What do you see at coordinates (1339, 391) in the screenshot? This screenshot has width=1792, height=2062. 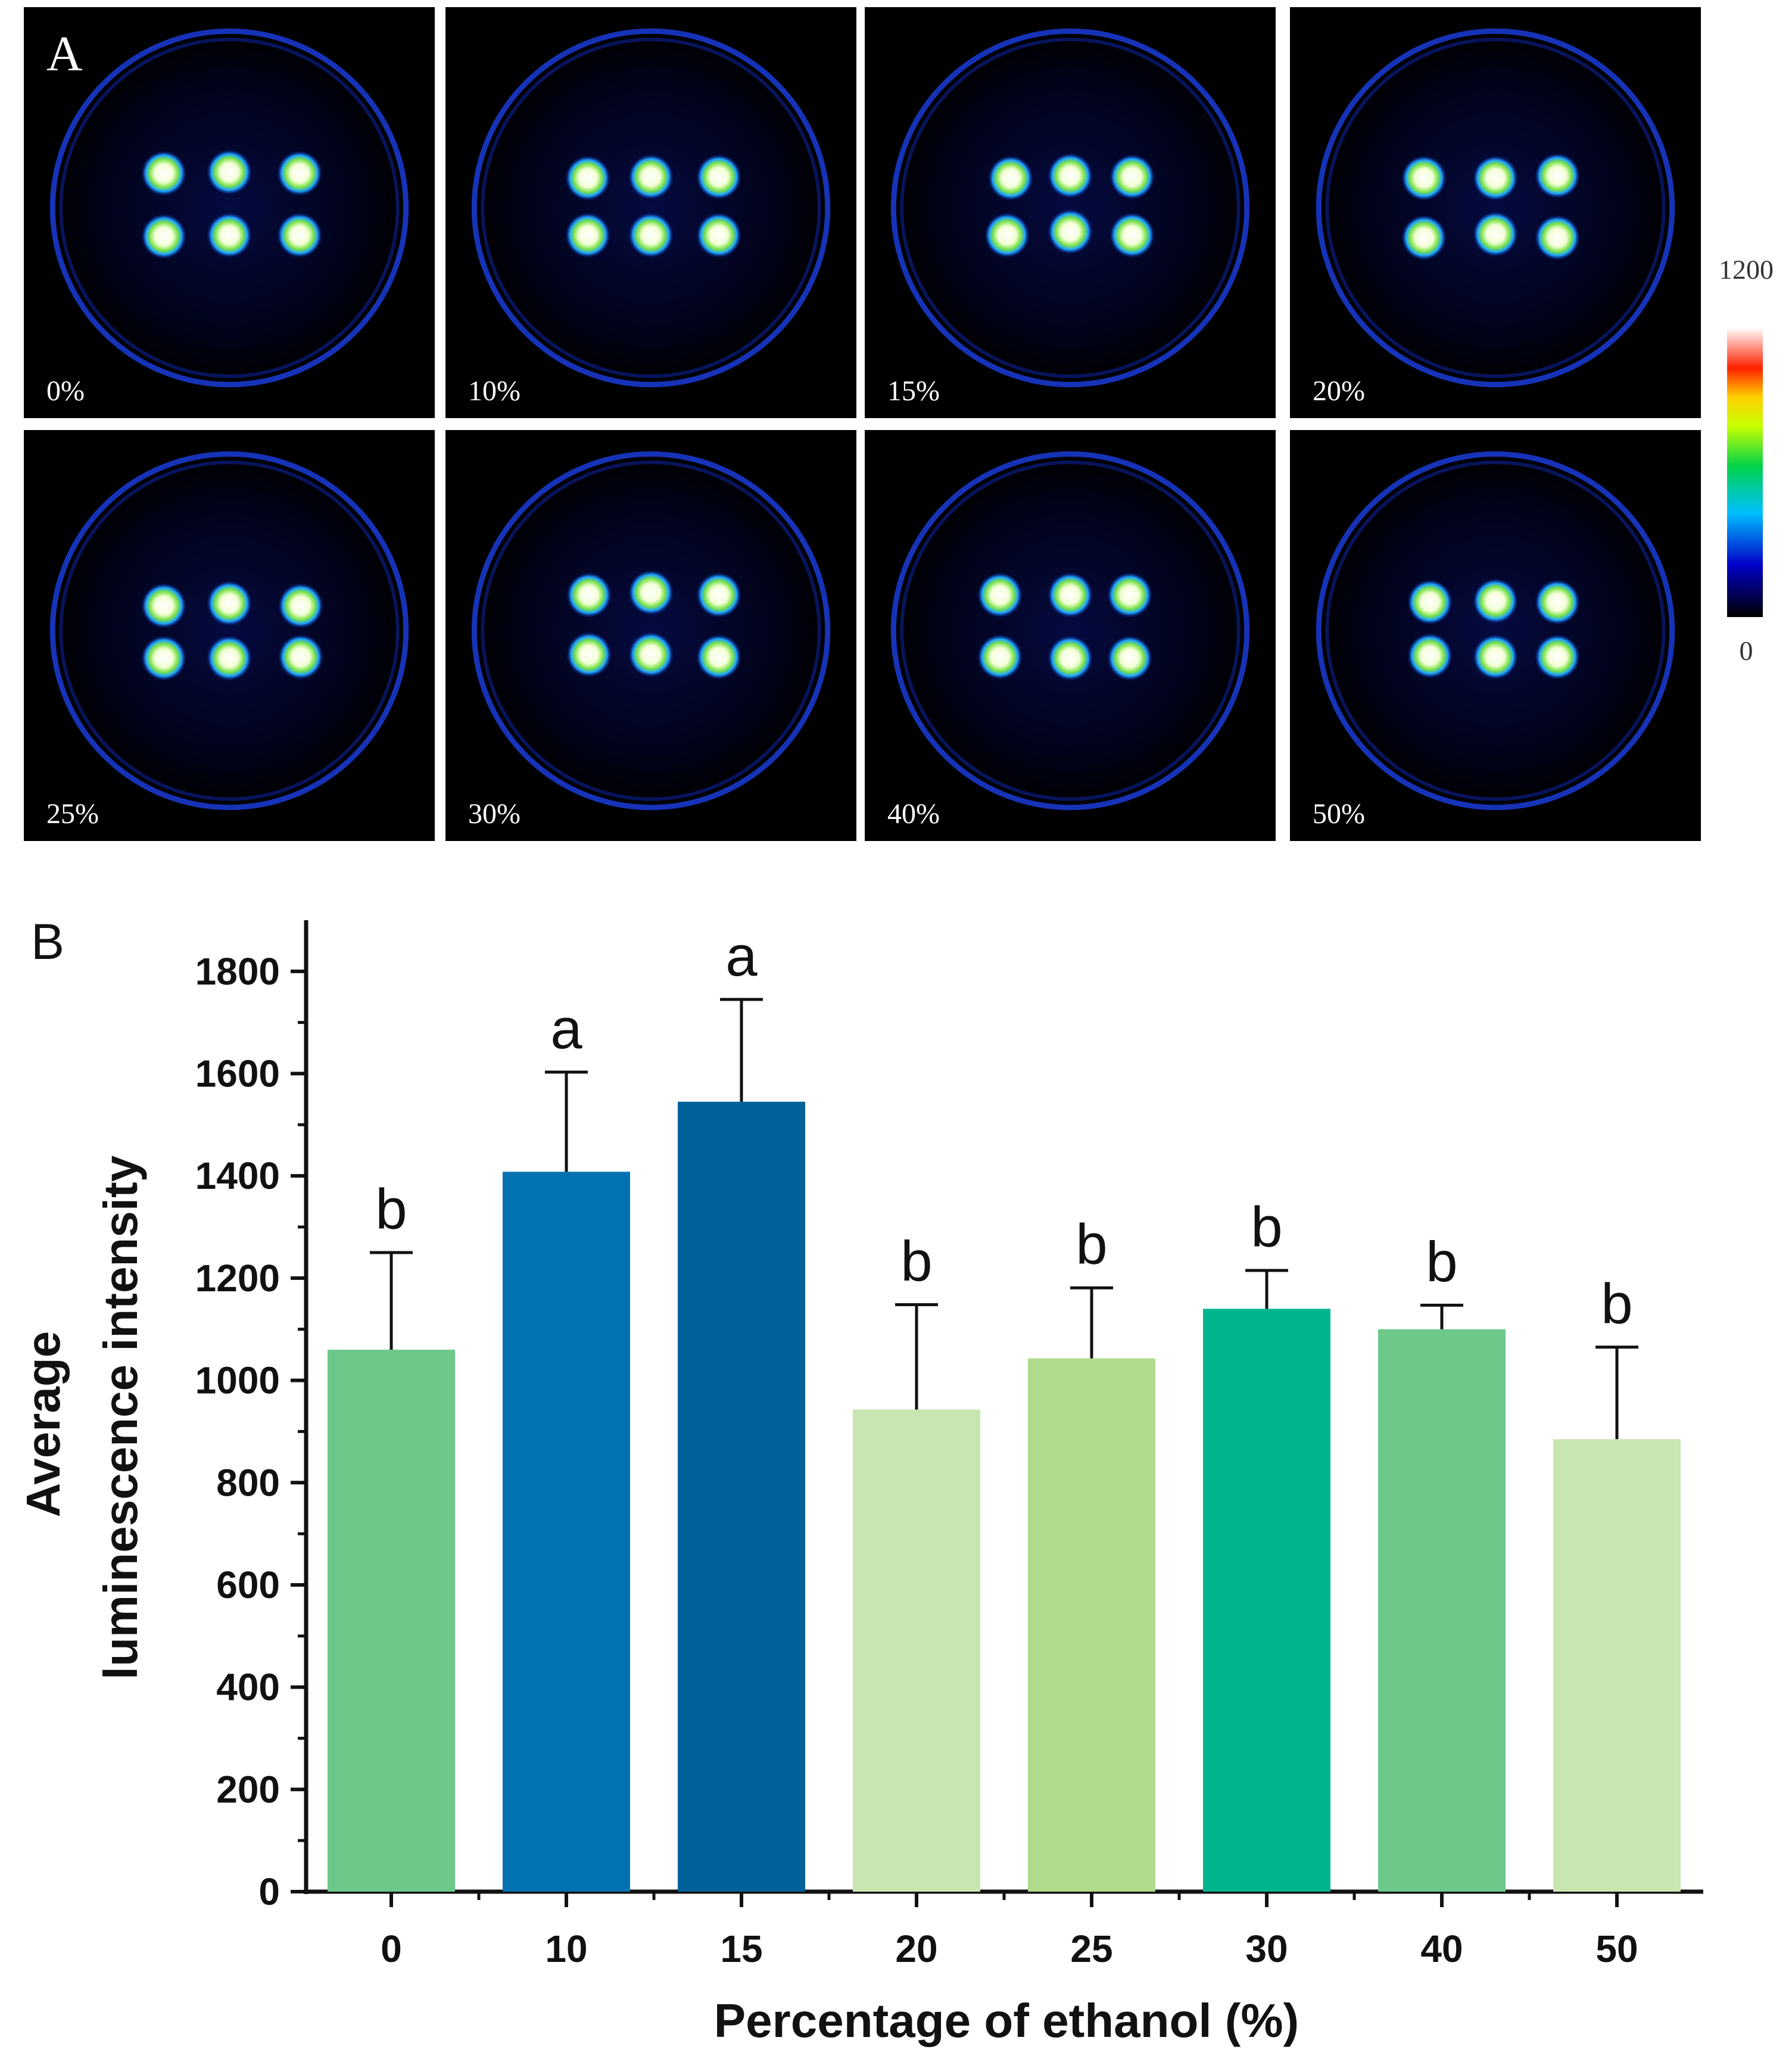 I see `plate-label: 20%` at bounding box center [1339, 391].